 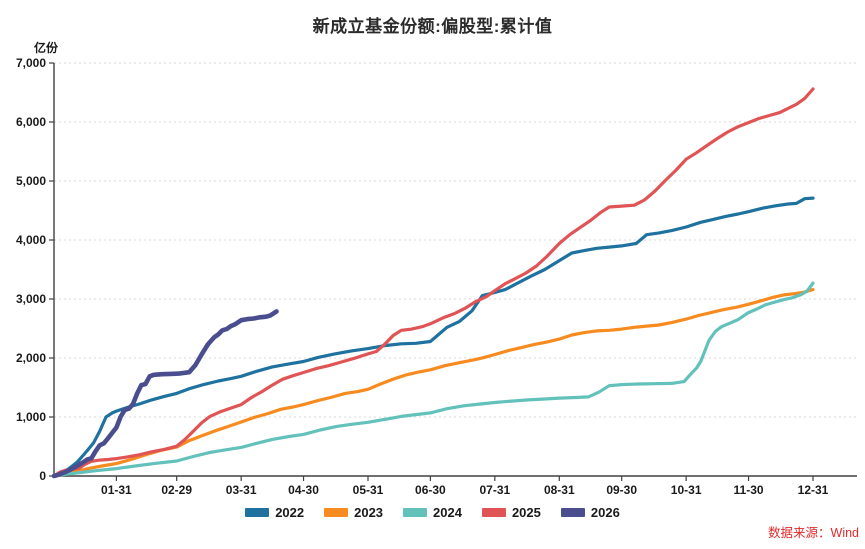 I want to click on legend-label-2025: 2025, so click(x=526, y=512).